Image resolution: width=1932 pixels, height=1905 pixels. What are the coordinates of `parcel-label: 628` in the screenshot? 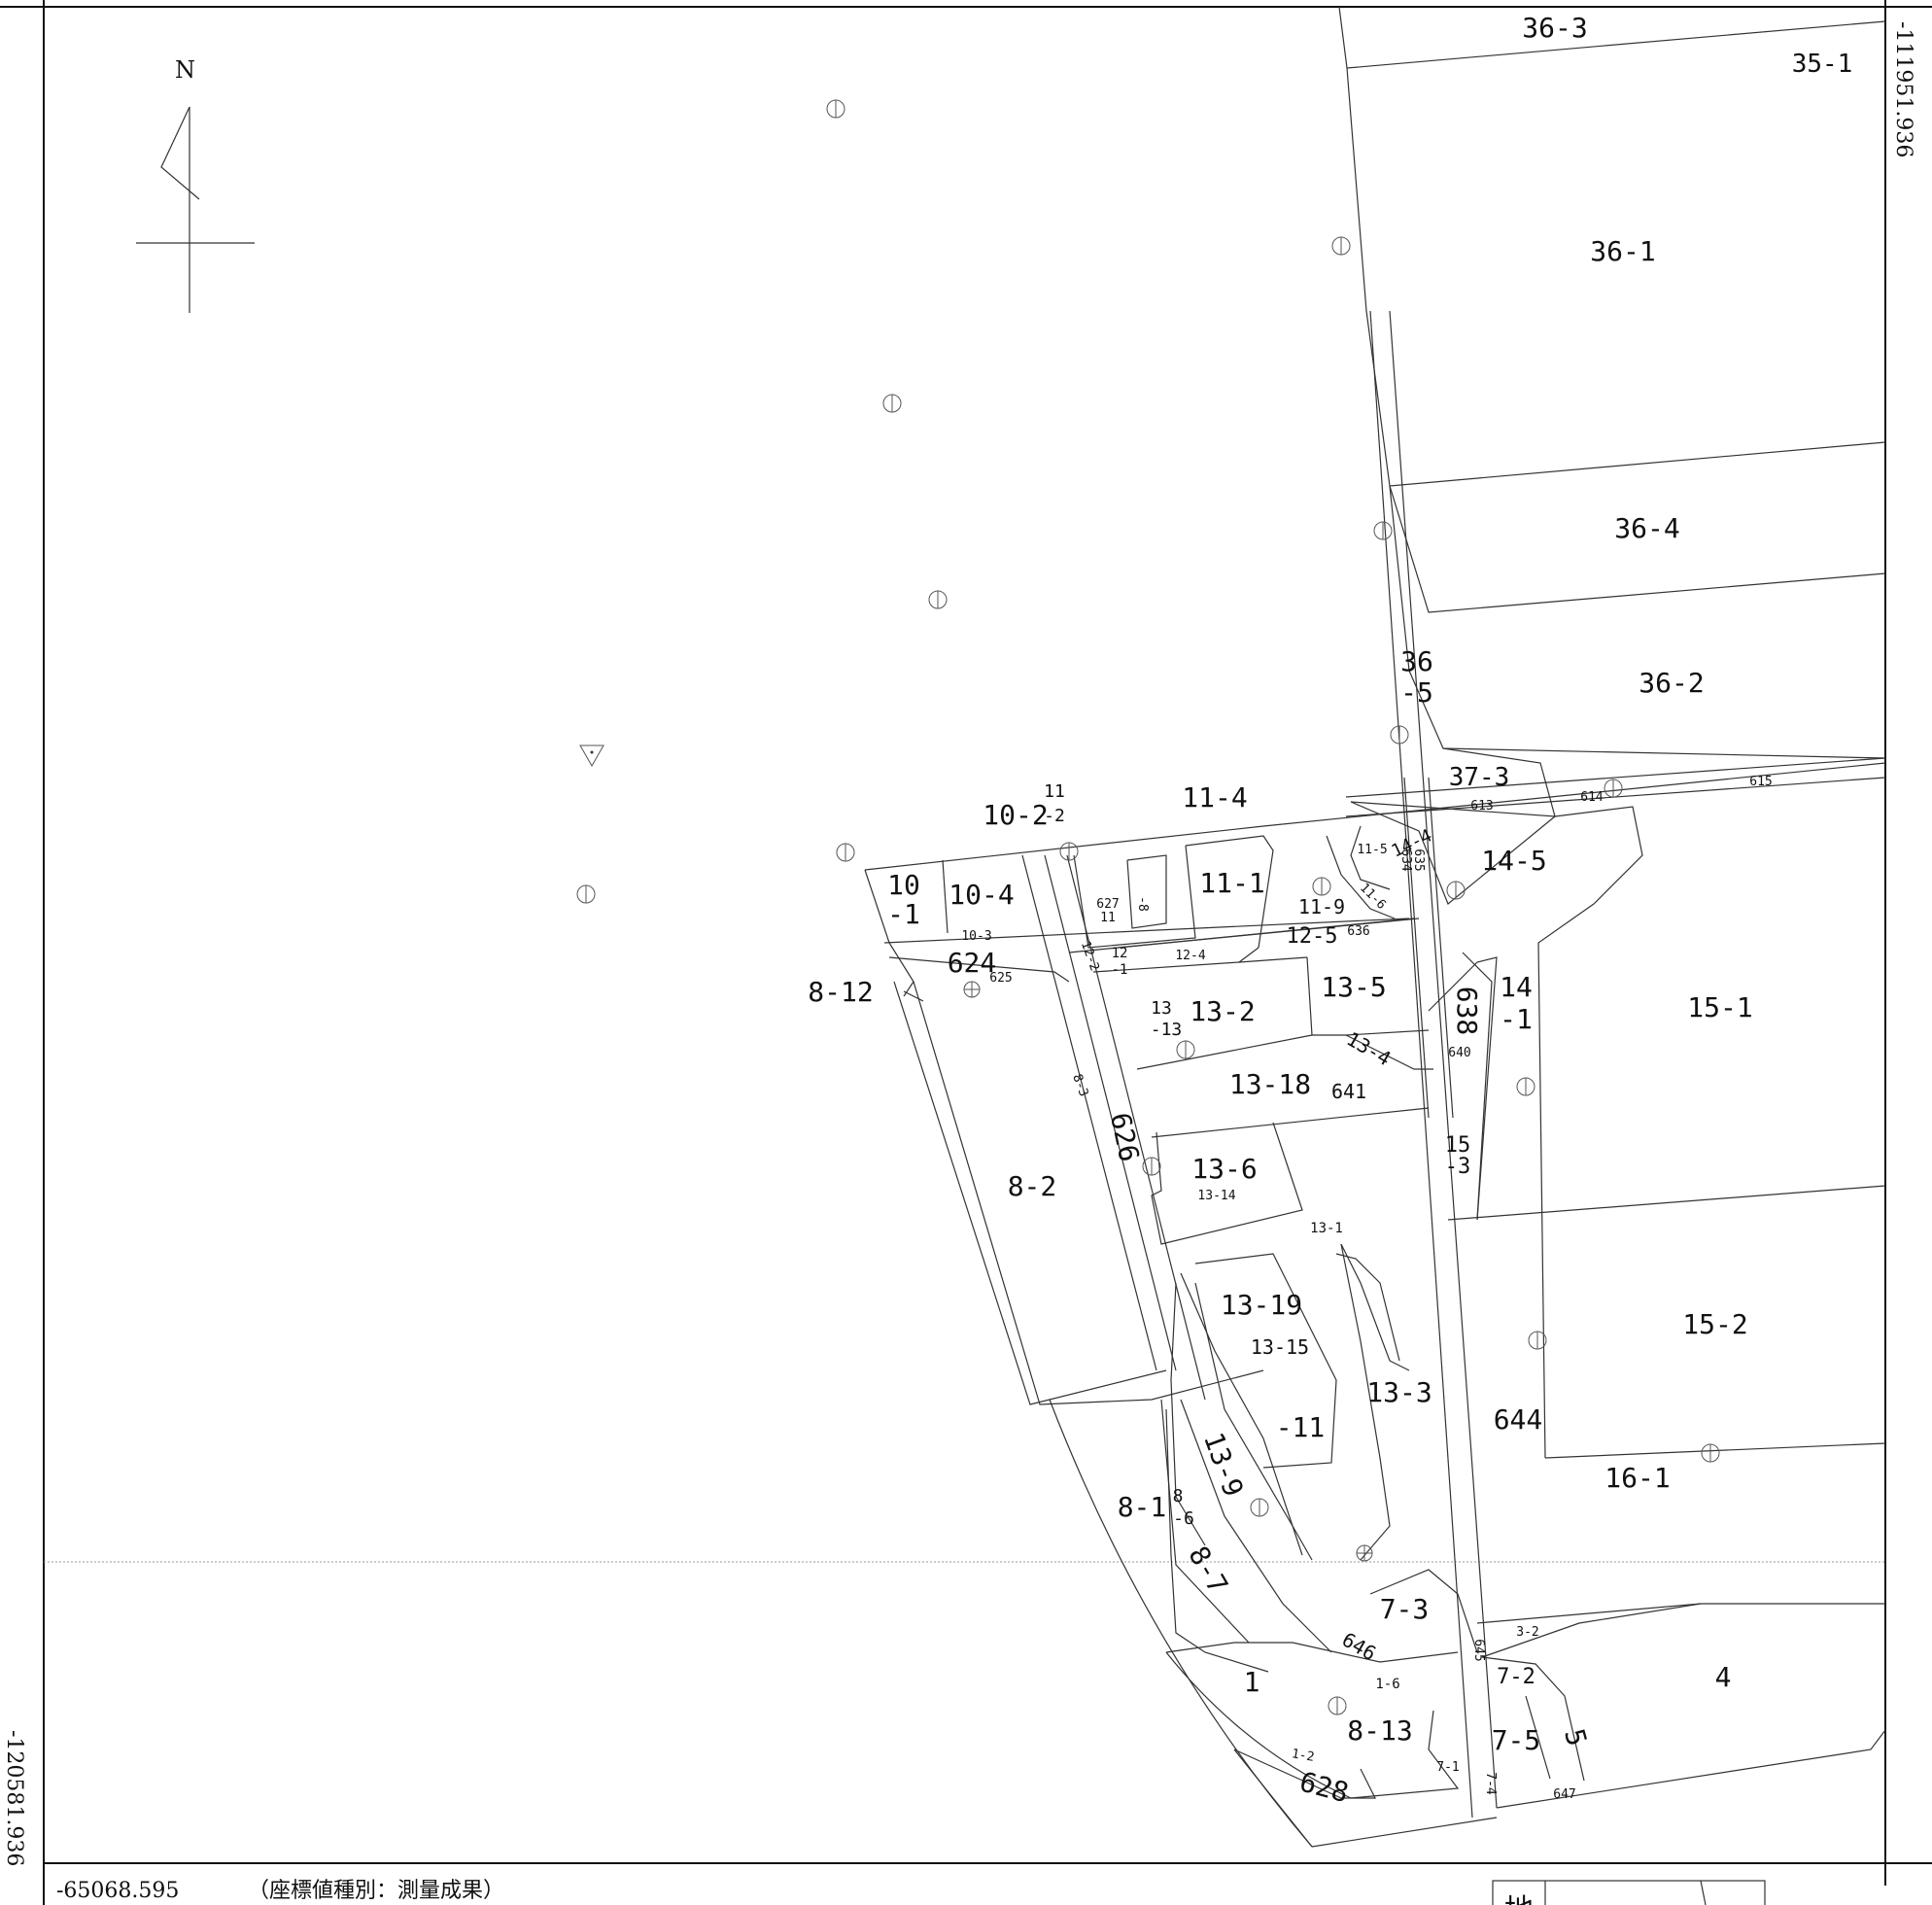 It's located at (1324, 1787).